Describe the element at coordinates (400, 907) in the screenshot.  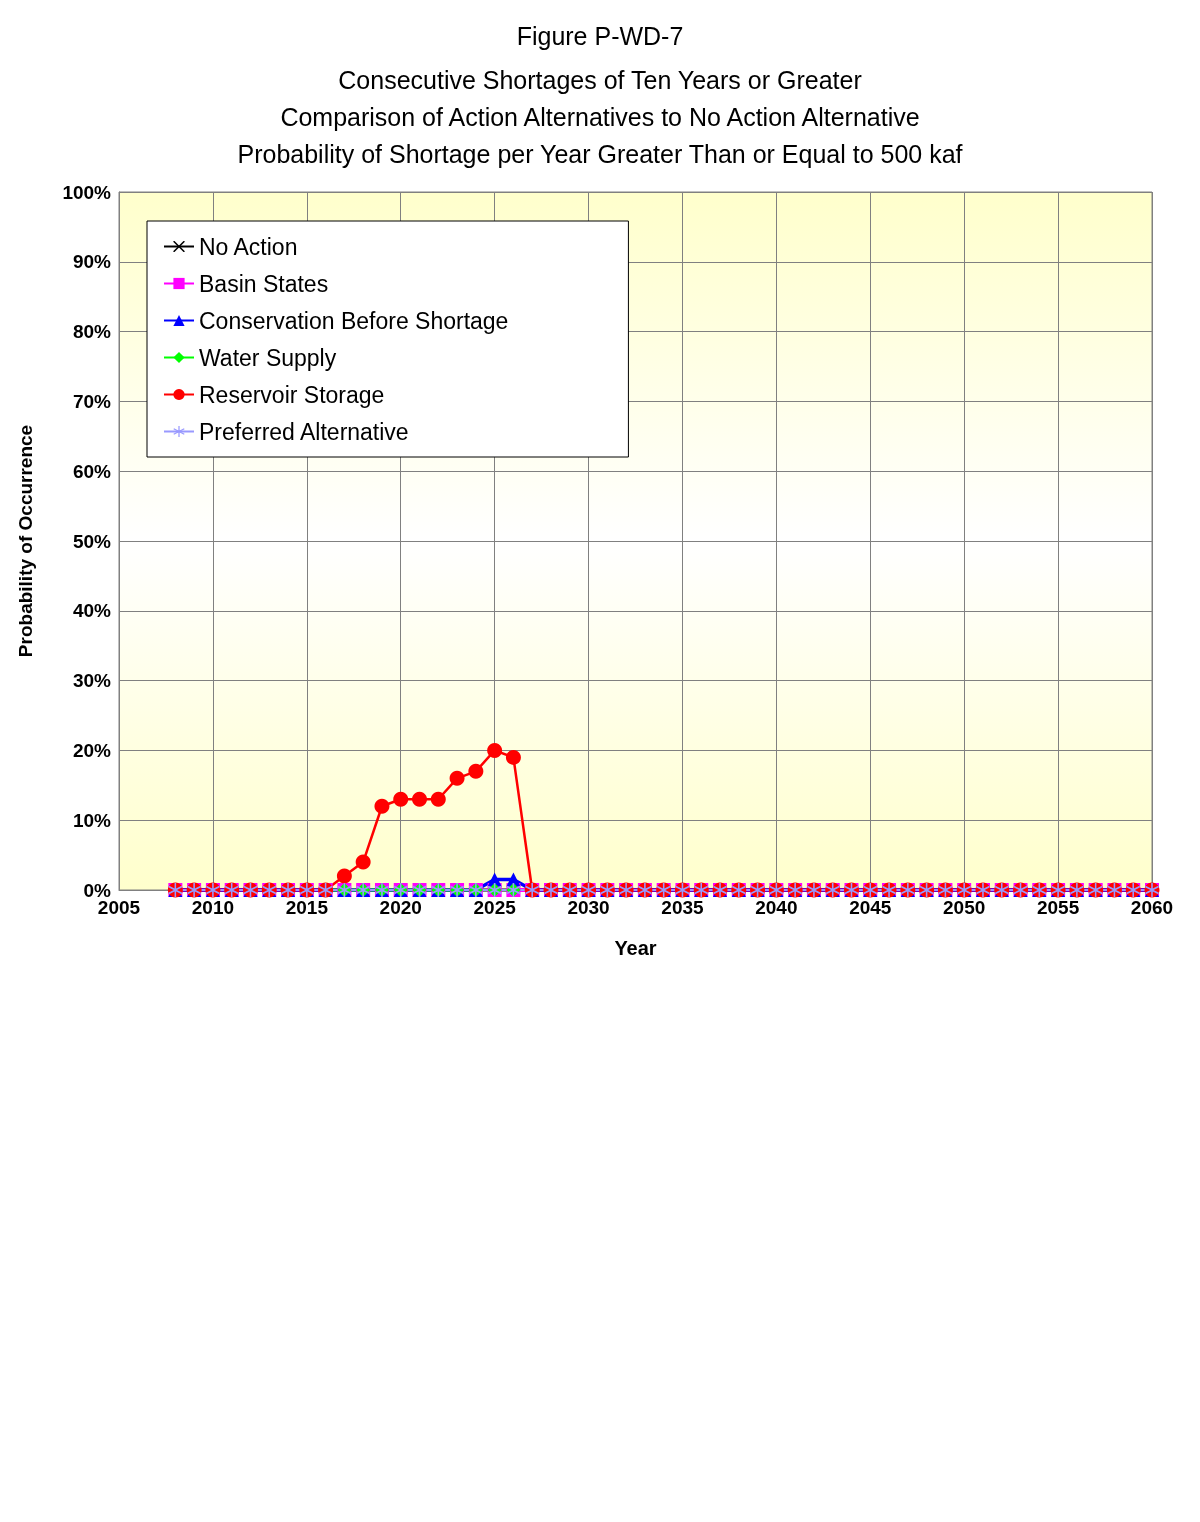
I see `x-tick-label: 2020` at that location.